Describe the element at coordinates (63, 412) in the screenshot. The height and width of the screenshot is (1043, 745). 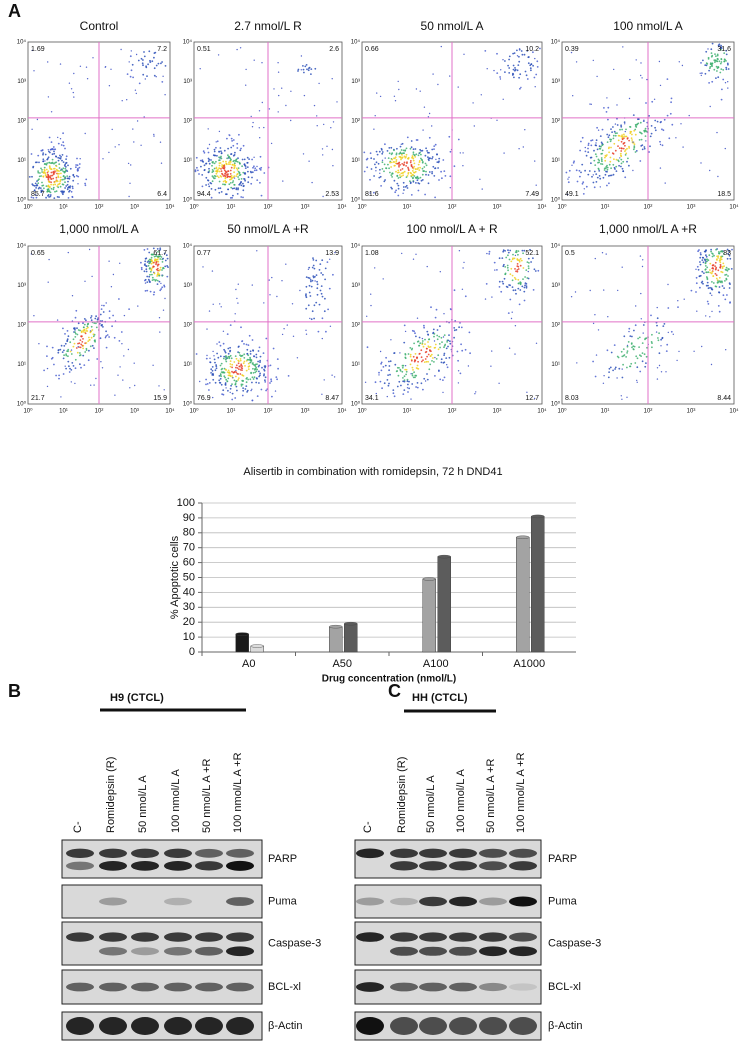
I see `x-tick-label: 10¹` at that location.